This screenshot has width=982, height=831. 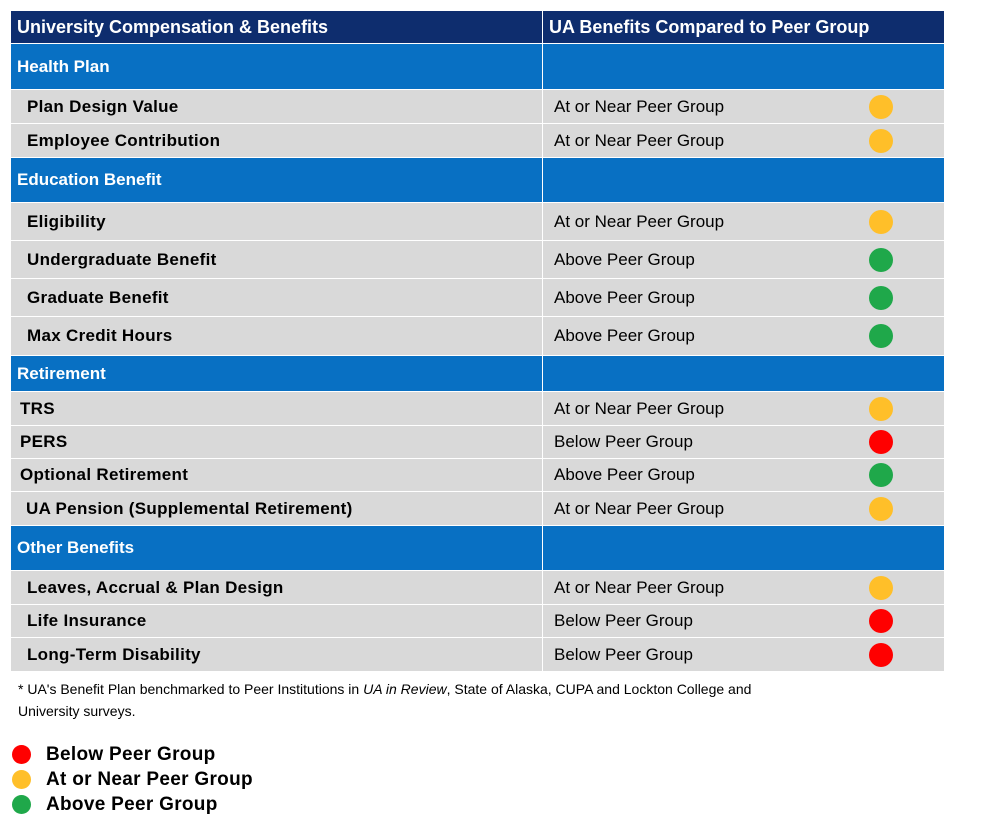 I want to click on section-row-retirement: Retirement, so click(x=477, y=374).